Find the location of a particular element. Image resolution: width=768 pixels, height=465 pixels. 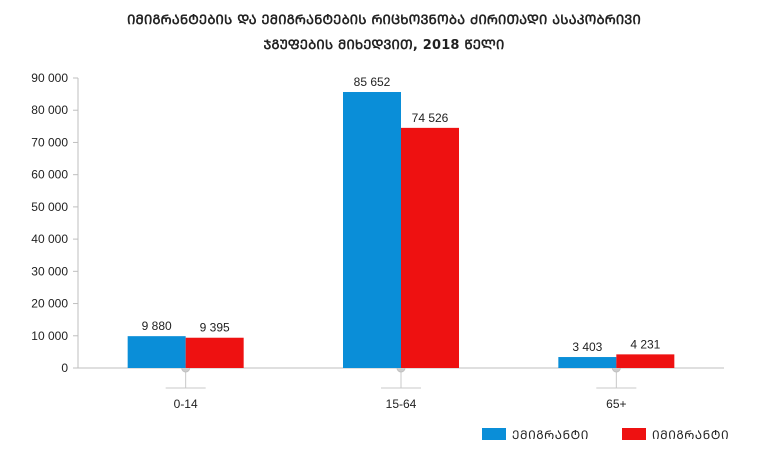

y-tick-label: 90 000 is located at coordinates (49, 78).